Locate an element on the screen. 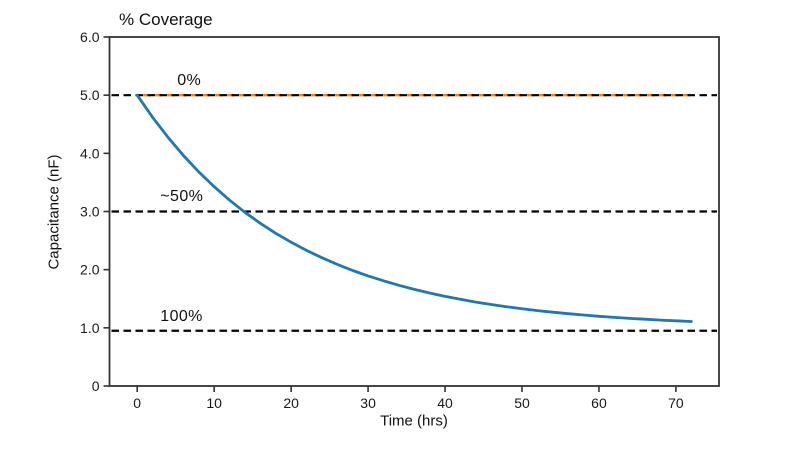 This screenshot has height=450, width=800. y-tick-label: 4.0 is located at coordinates (90, 153).